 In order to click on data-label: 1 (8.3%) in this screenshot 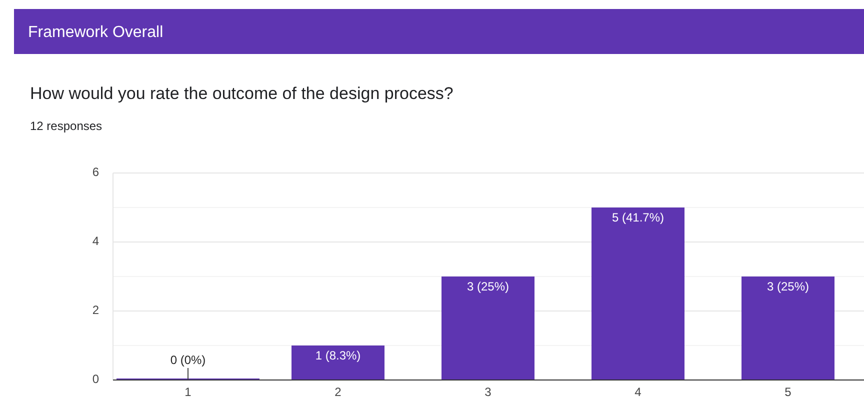, I will do `click(338, 355)`.